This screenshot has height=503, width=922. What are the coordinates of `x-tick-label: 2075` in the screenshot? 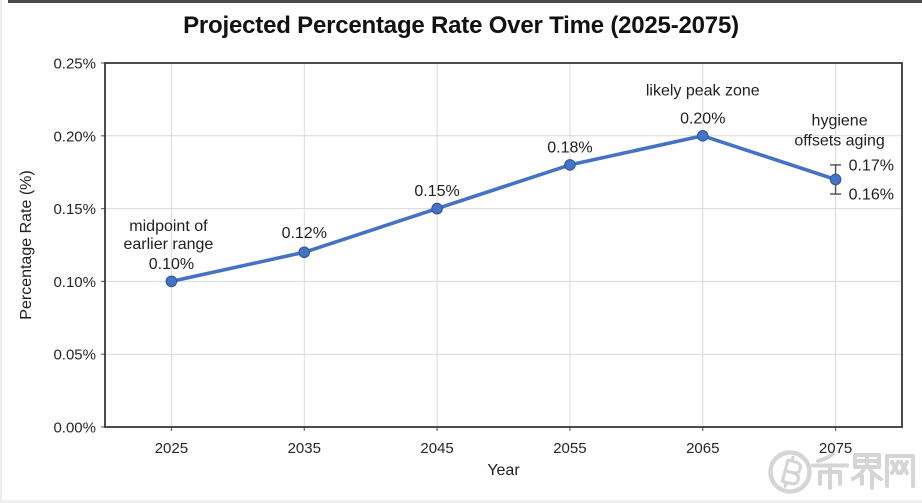 It's located at (835, 448).